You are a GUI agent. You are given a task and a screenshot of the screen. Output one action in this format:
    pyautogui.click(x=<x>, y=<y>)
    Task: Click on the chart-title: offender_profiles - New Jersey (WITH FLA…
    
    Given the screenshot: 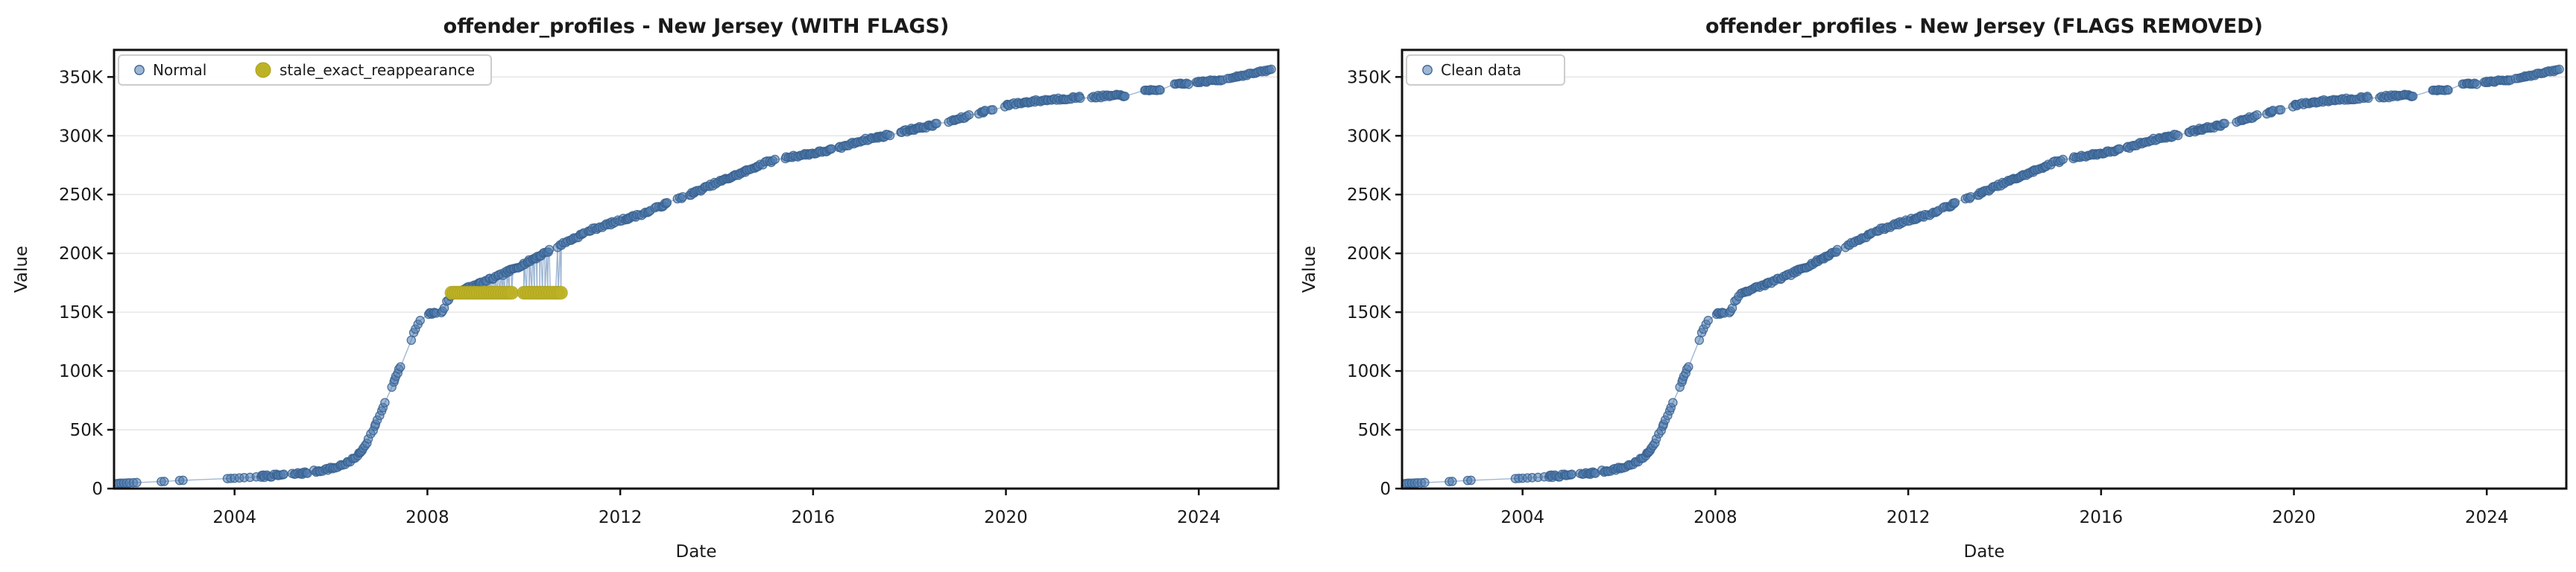 What is the action you would take?
    pyautogui.click(x=696, y=26)
    